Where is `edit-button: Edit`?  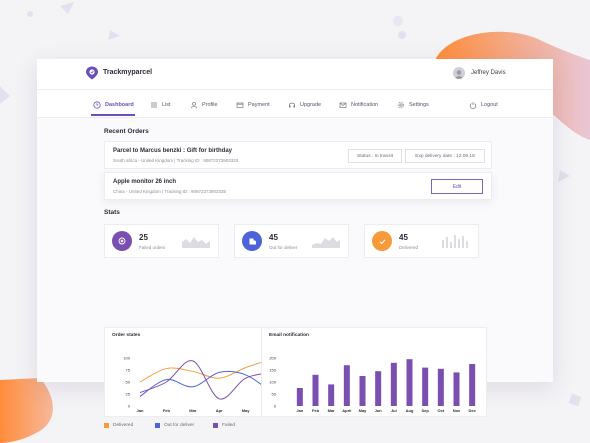
edit-button: Edit is located at coordinates (457, 186).